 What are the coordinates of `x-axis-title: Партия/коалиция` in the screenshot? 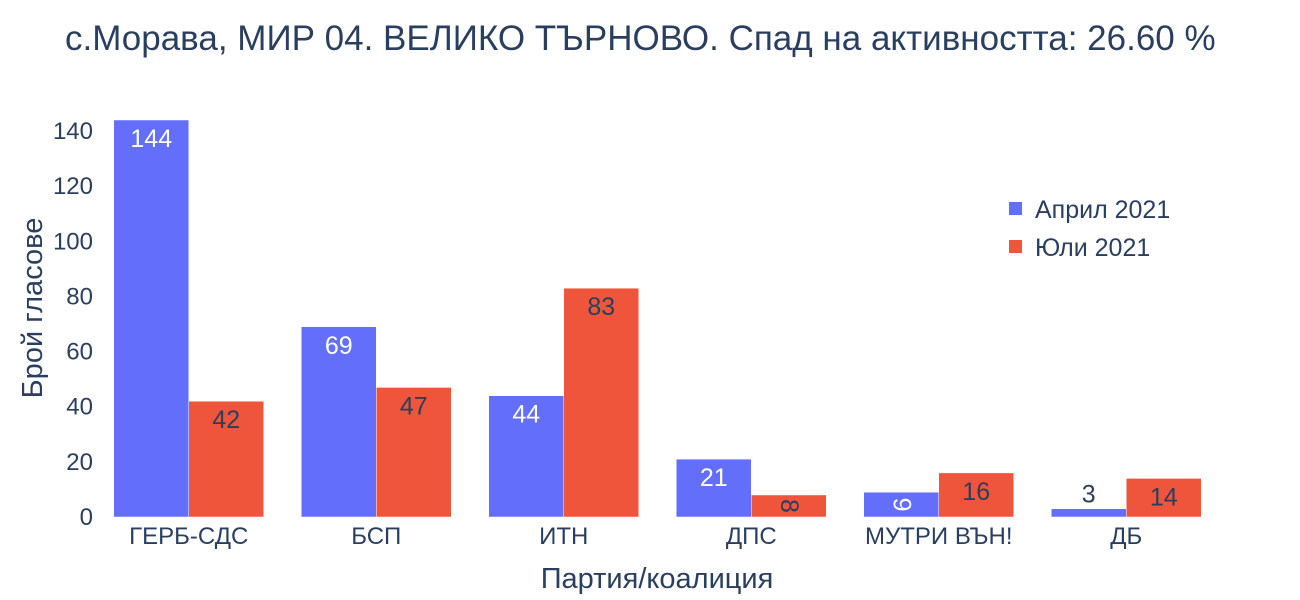 It's located at (657, 579).